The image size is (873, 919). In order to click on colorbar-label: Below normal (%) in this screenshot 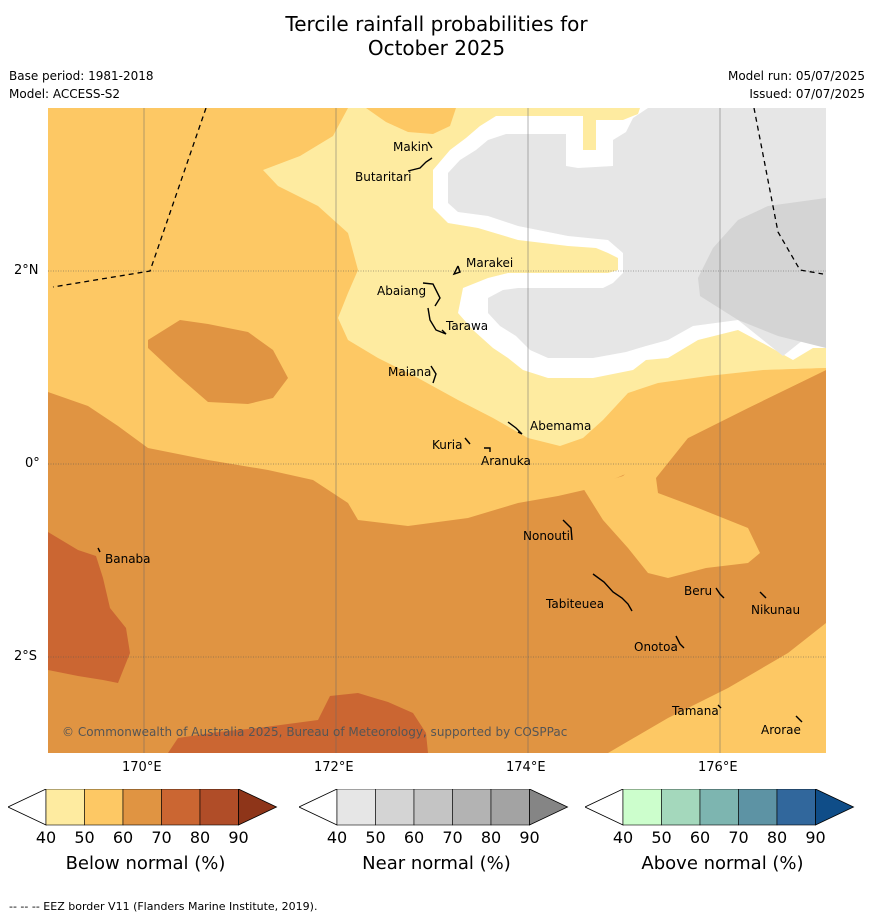, I will do `click(145, 863)`.